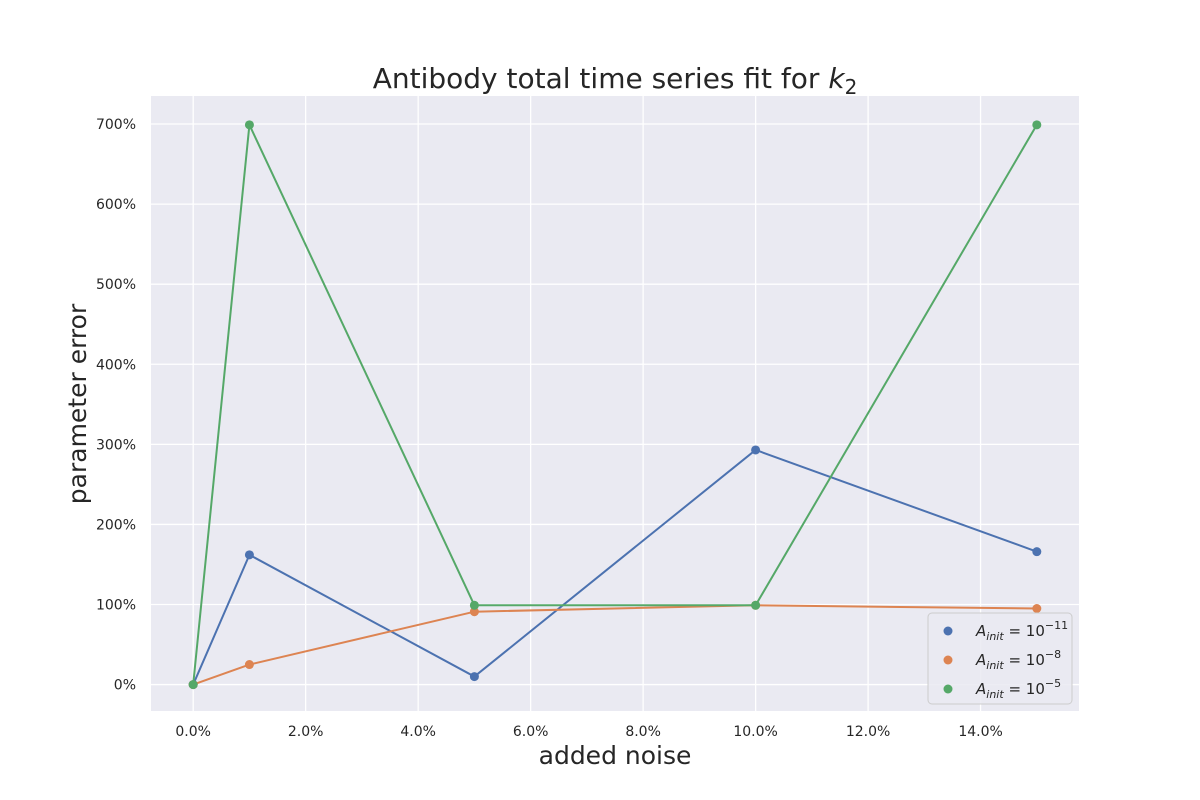 The width and height of the screenshot is (1200, 800). I want to click on x-tick-label: 12.0%, so click(868, 732).